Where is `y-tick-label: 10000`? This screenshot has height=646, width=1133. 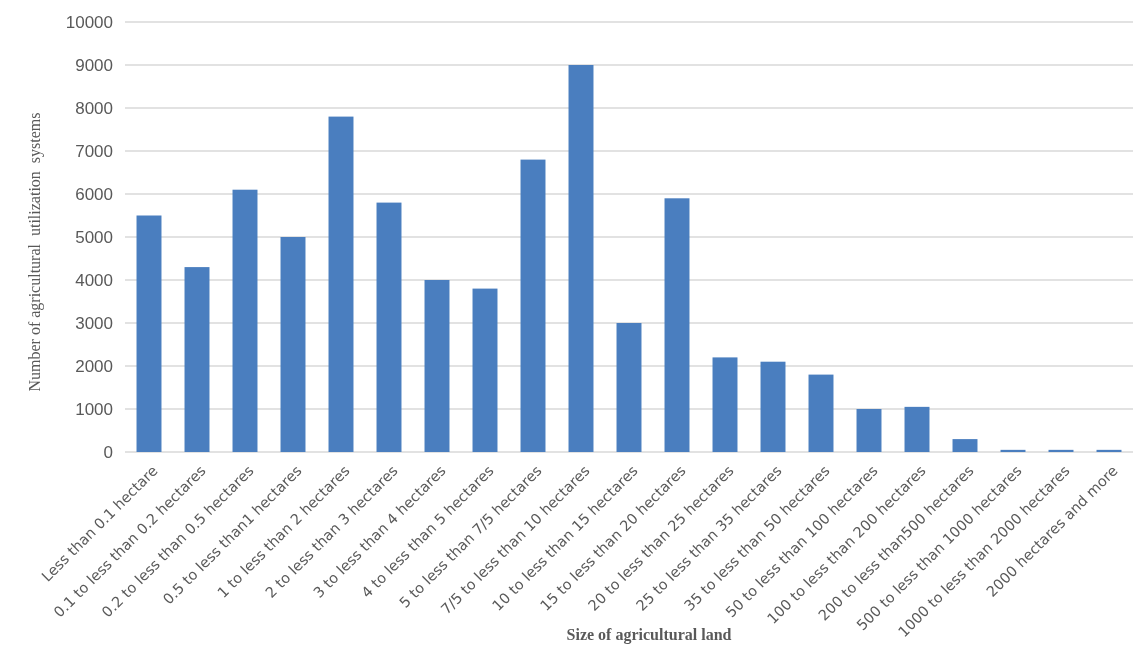 y-tick-label: 10000 is located at coordinates (89, 22).